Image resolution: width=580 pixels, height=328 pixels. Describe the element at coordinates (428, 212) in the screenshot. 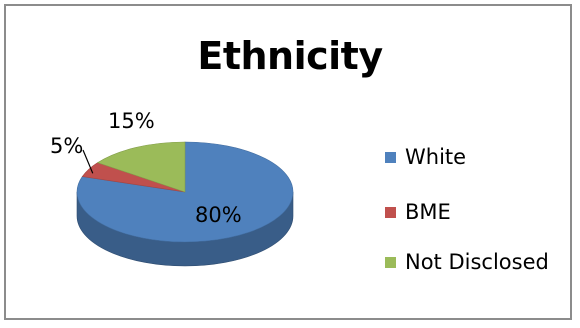

I see `legend-label-bme: BME` at that location.